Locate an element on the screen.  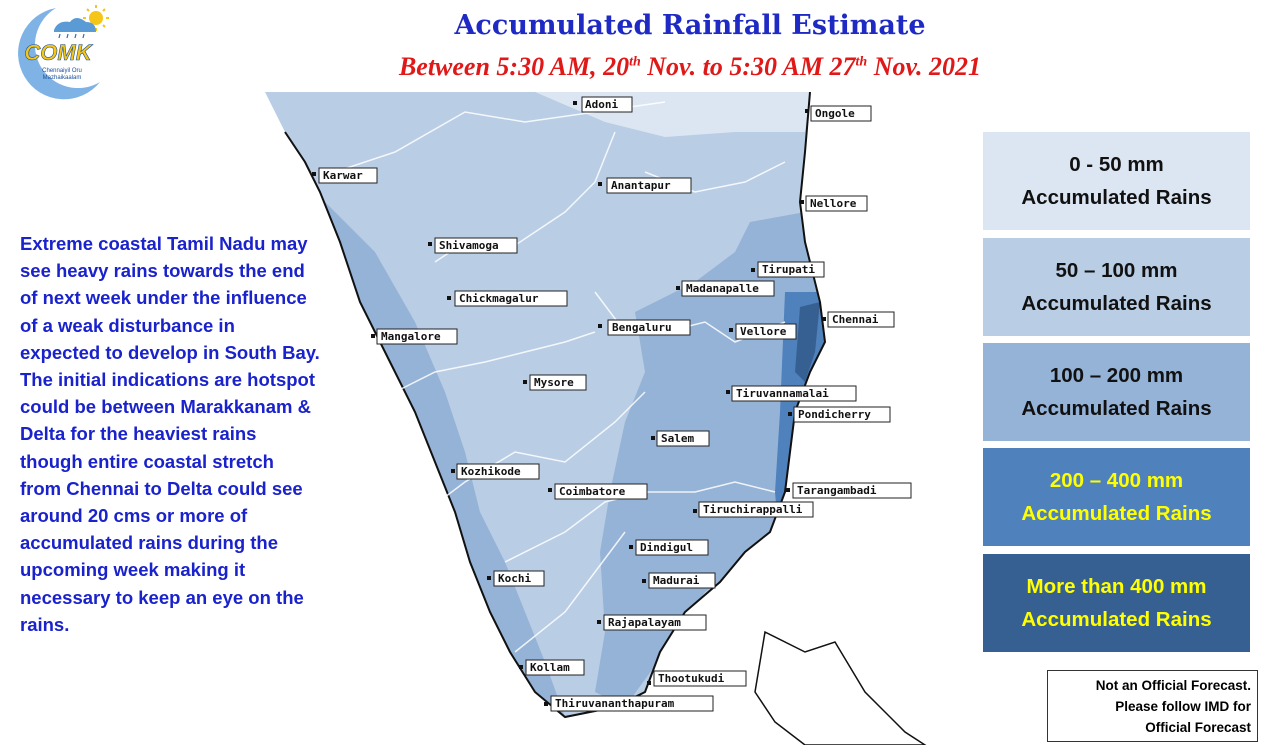
svg-text: Tarangambadi is located at coordinates (837, 490).